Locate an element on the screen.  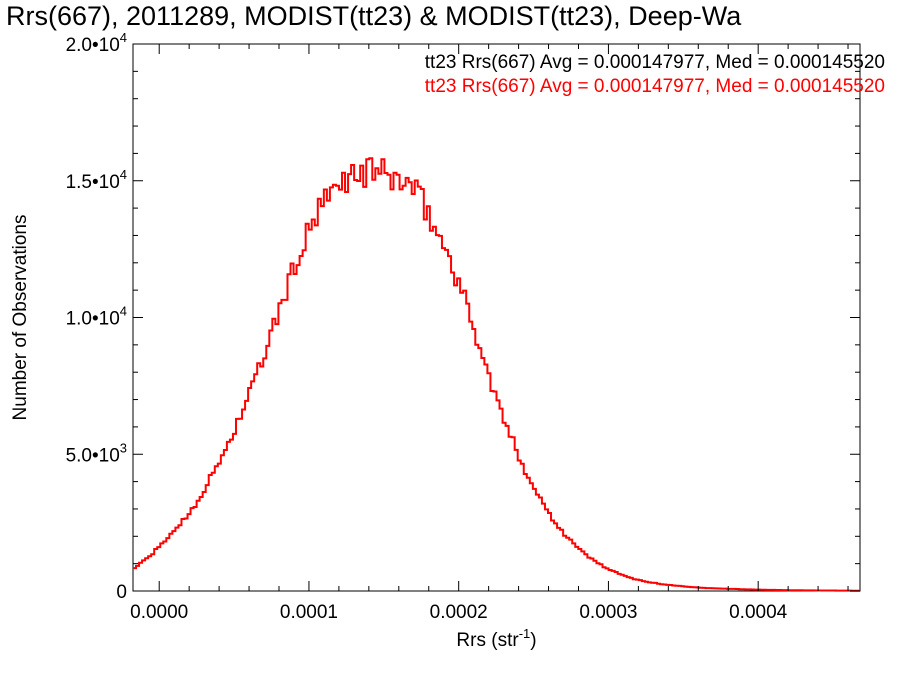
y-axis-label: Number of Observations is located at coordinates (20, 318).